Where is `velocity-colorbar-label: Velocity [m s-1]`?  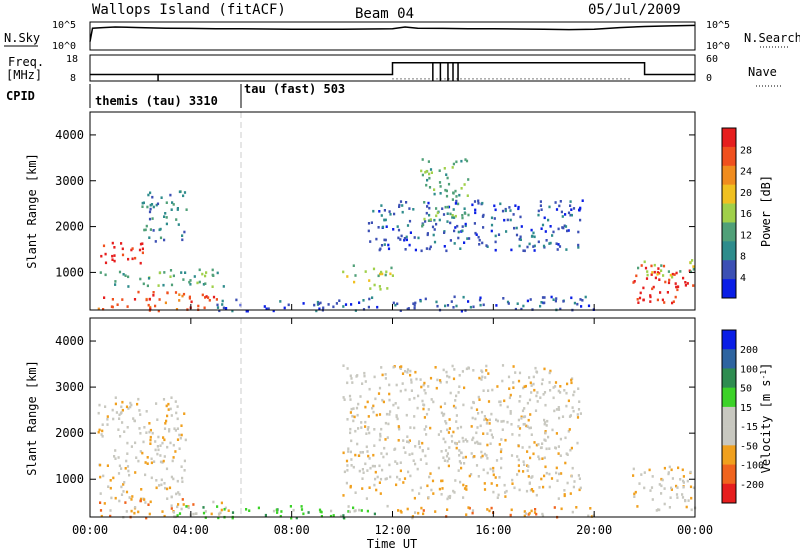
velocity-colorbar-label: Velocity [m s-1] is located at coordinates (766, 418).